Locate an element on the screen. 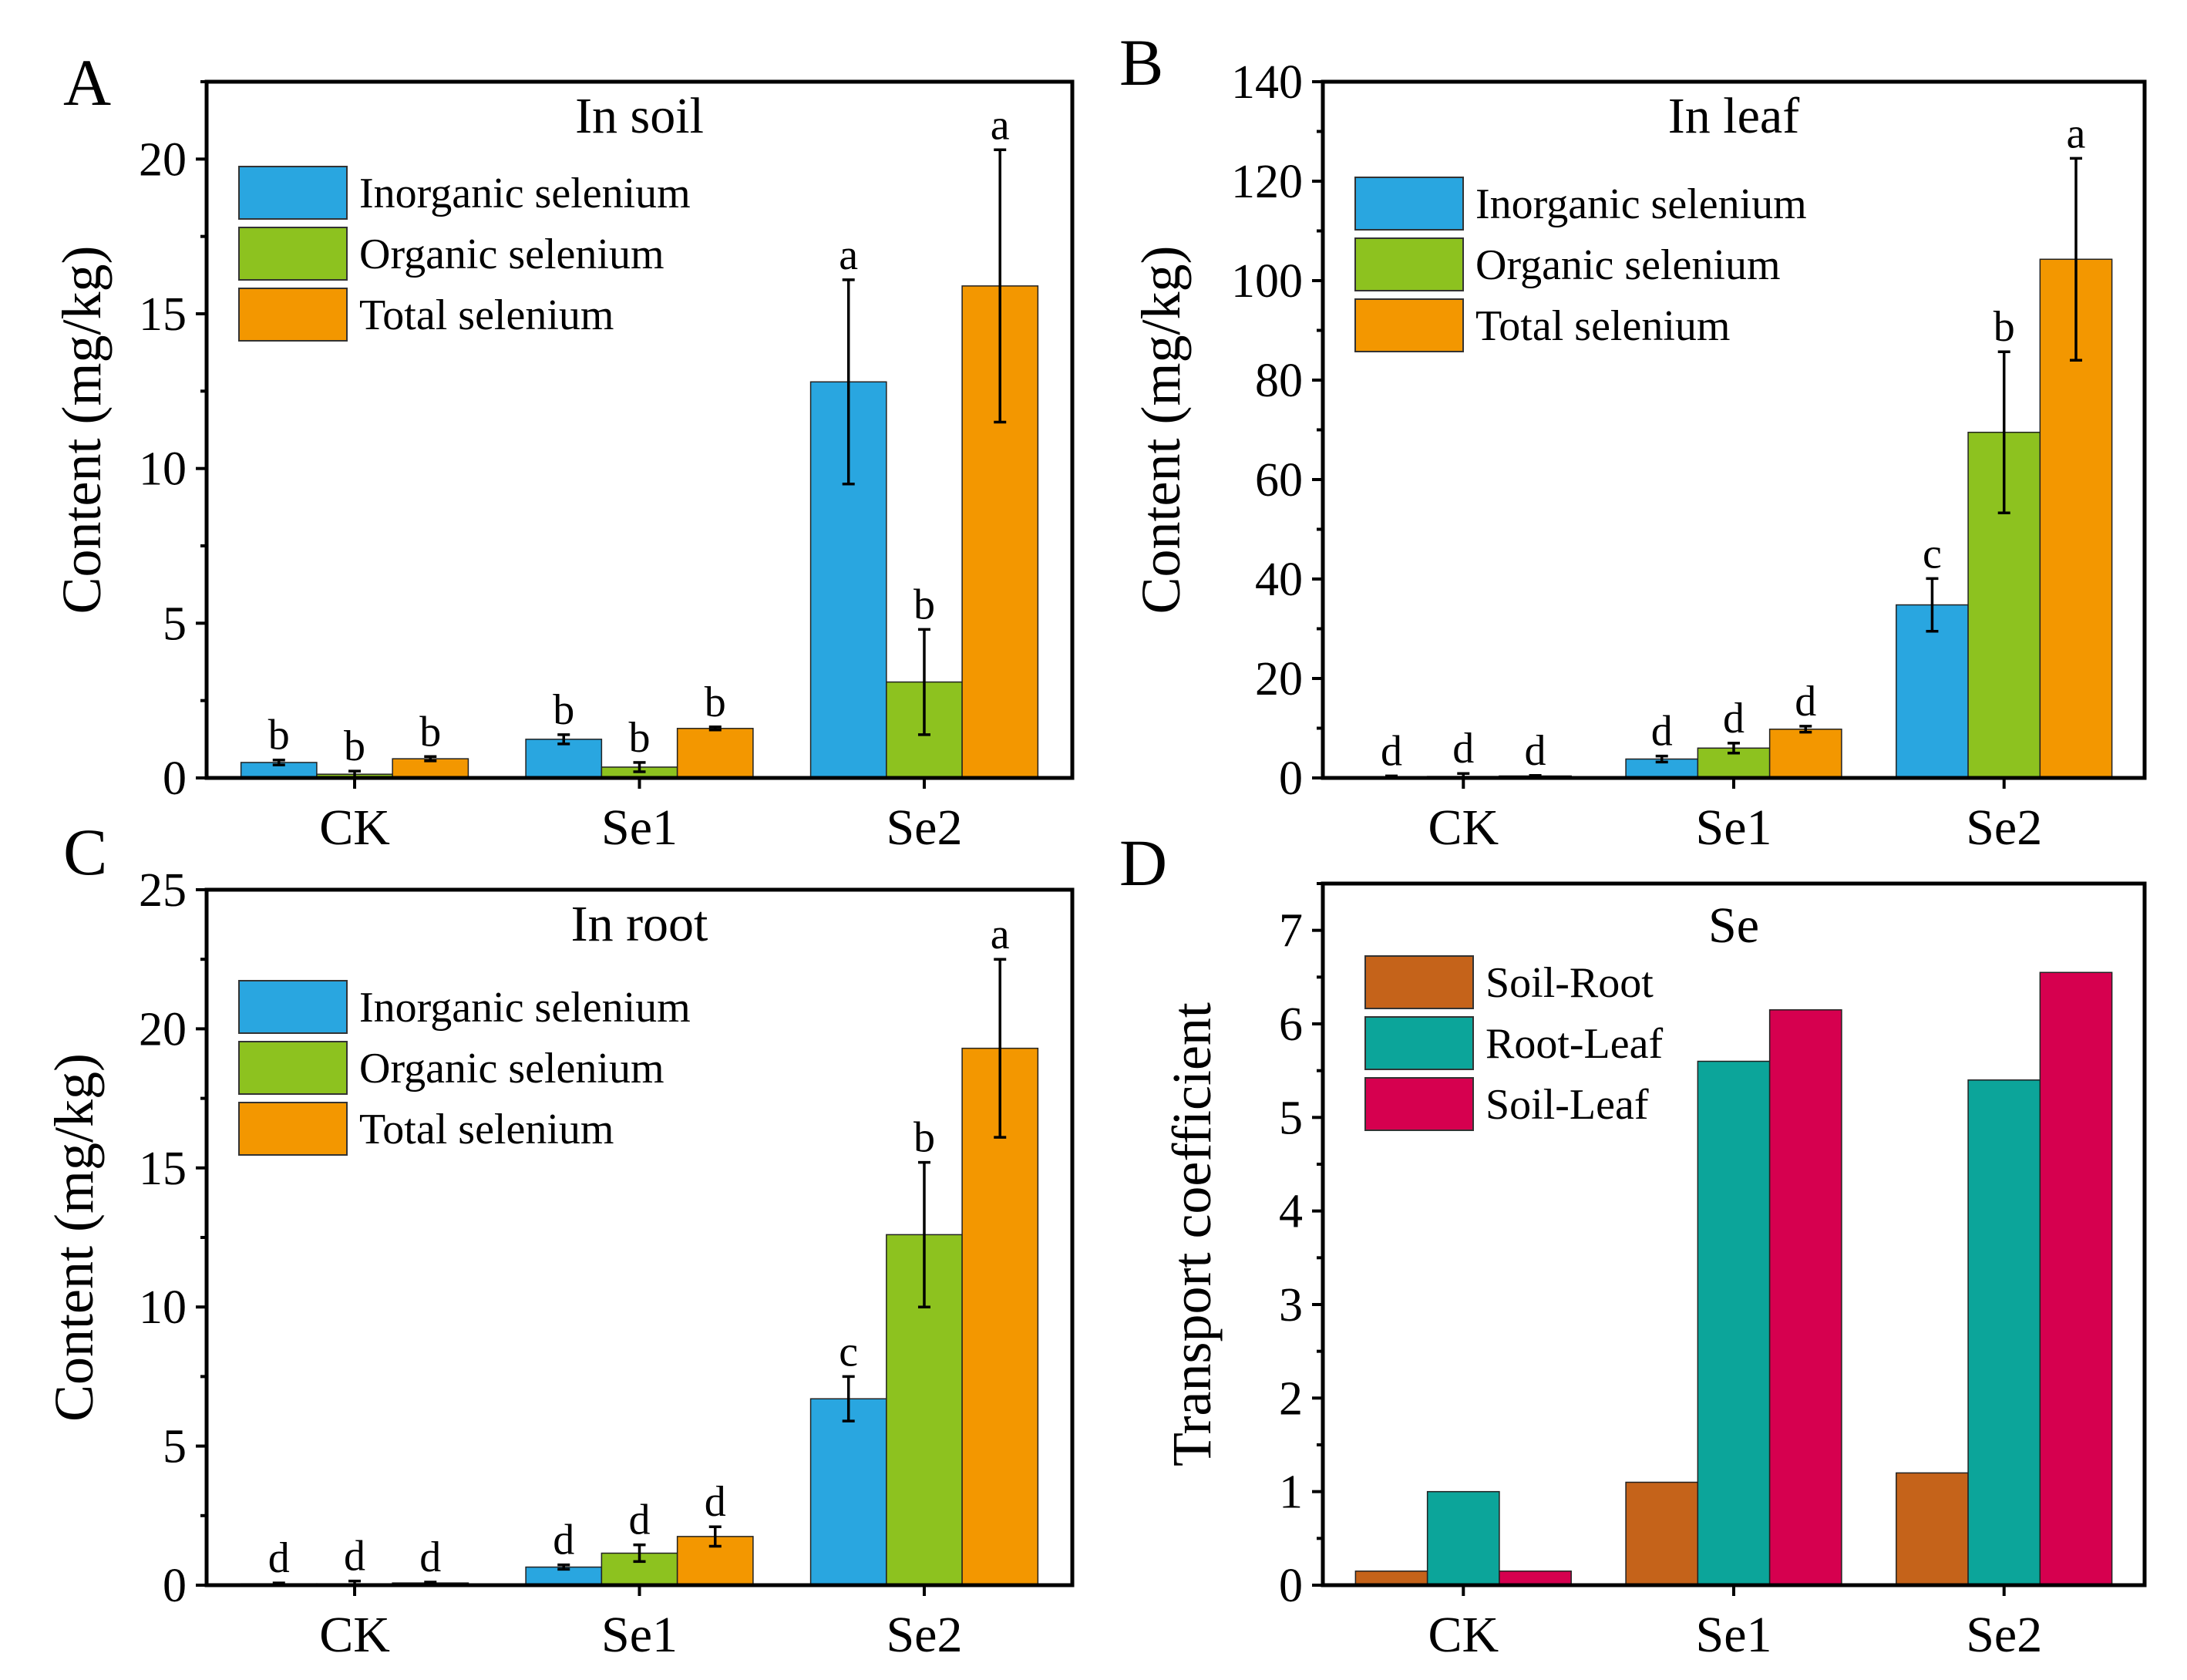 The width and height of the screenshot is (2187, 1680). y-tick-label: 40 is located at coordinates (1279, 580).